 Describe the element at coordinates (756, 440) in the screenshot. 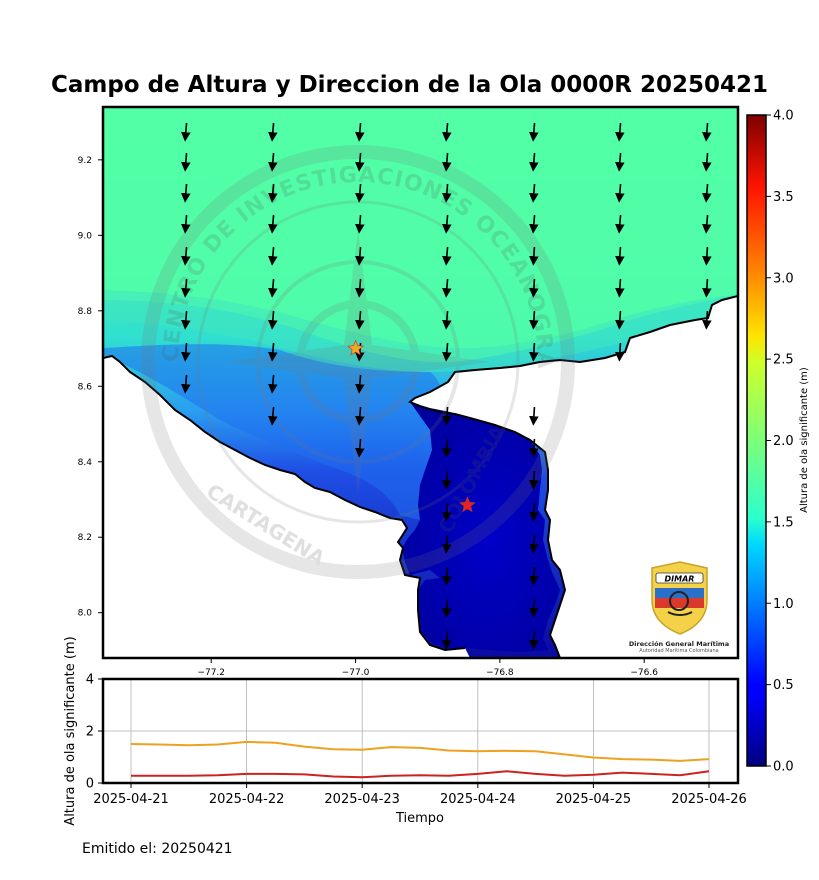

I see `colorbar-gradient` at that location.